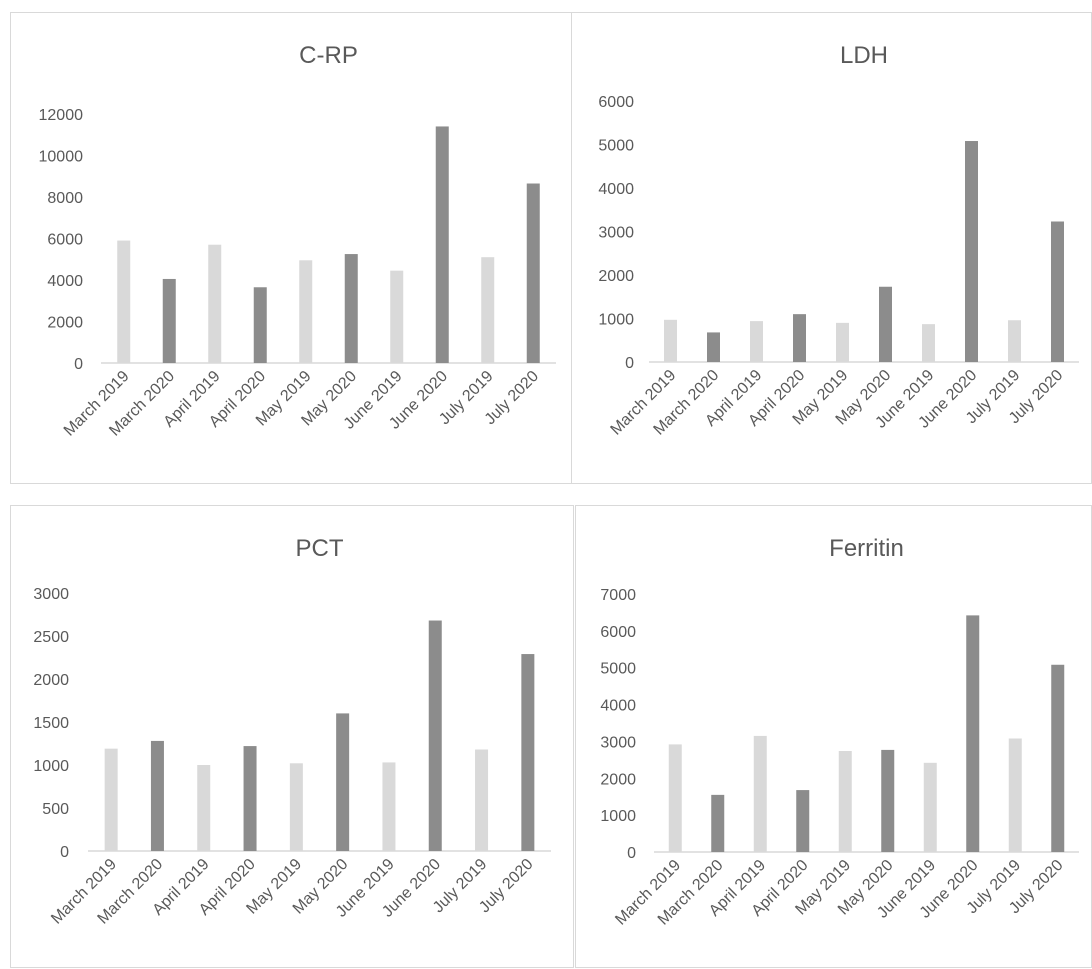 The height and width of the screenshot is (969, 1092). What do you see at coordinates (864, 55) in the screenshot?
I see `chart-title-ldh: LDH` at bounding box center [864, 55].